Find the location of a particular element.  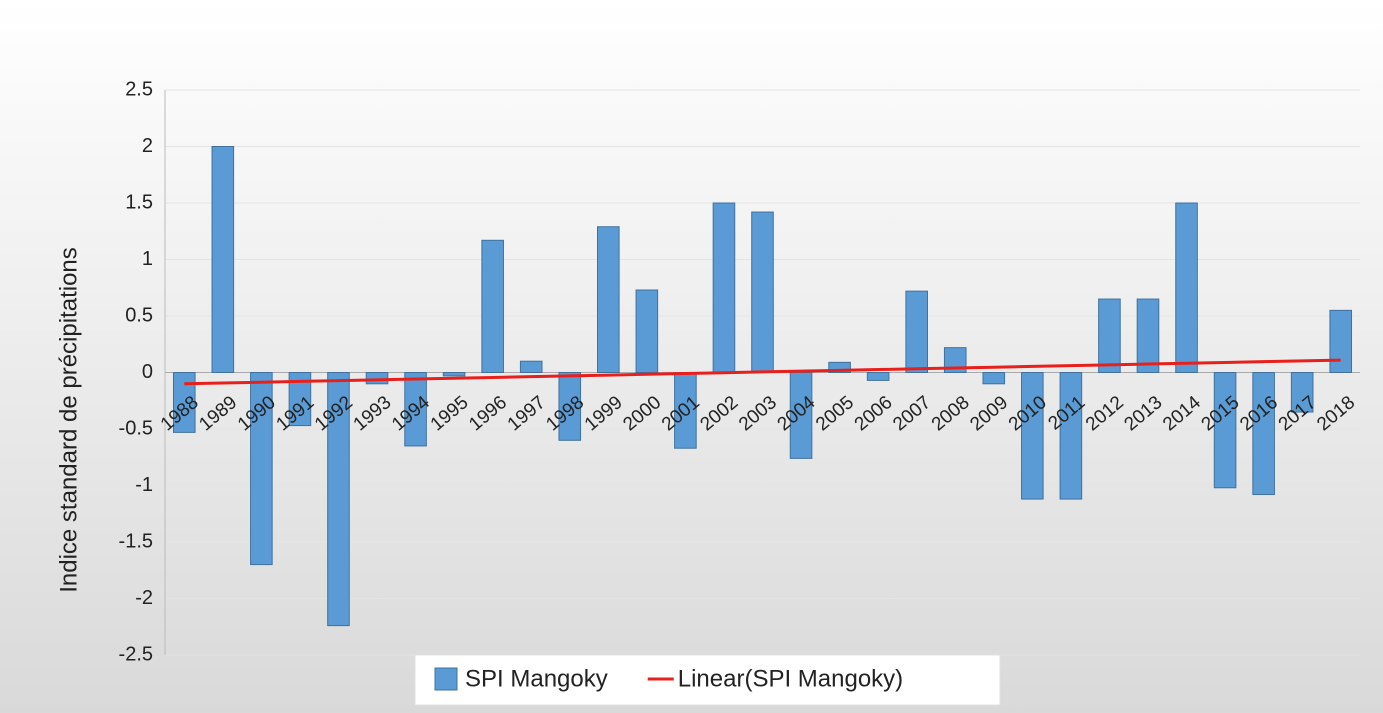

y-tick-label: 0.5 is located at coordinates (139, 315).